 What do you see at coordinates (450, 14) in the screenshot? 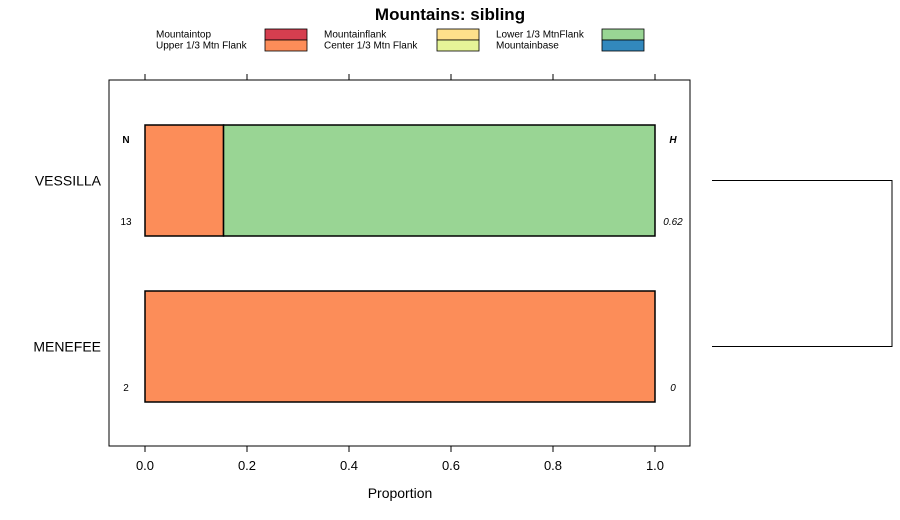
I see `chart-title: Mountains: sibling` at bounding box center [450, 14].